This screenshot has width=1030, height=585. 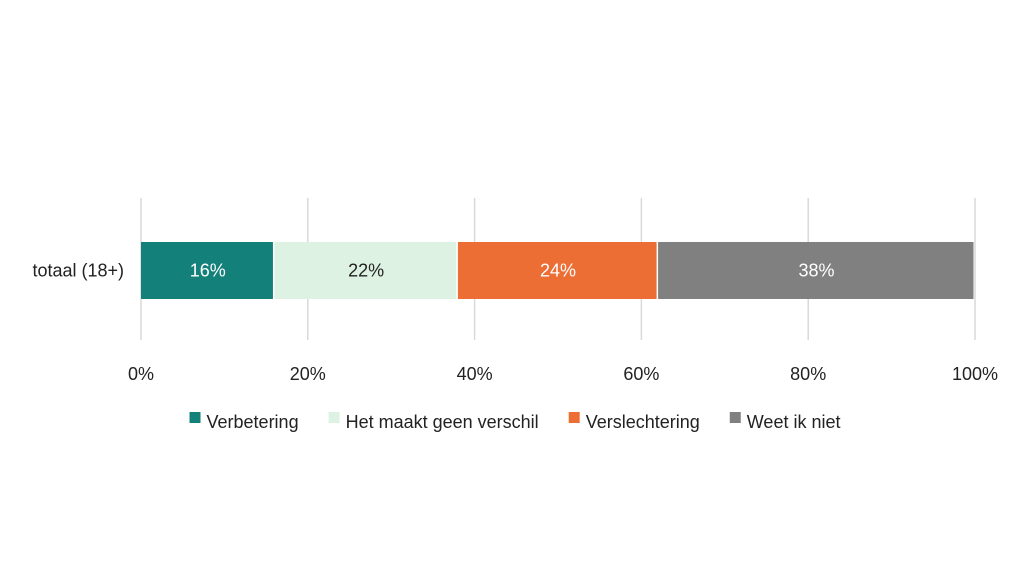 I want to click on legend-label: Het maakt geen verschil, so click(x=442, y=422).